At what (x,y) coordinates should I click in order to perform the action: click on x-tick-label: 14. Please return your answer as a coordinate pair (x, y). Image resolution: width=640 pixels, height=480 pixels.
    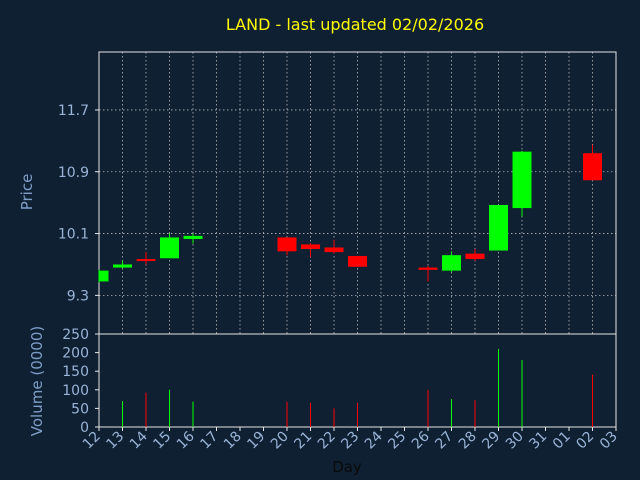
    Looking at the image, I should click on (139, 440).